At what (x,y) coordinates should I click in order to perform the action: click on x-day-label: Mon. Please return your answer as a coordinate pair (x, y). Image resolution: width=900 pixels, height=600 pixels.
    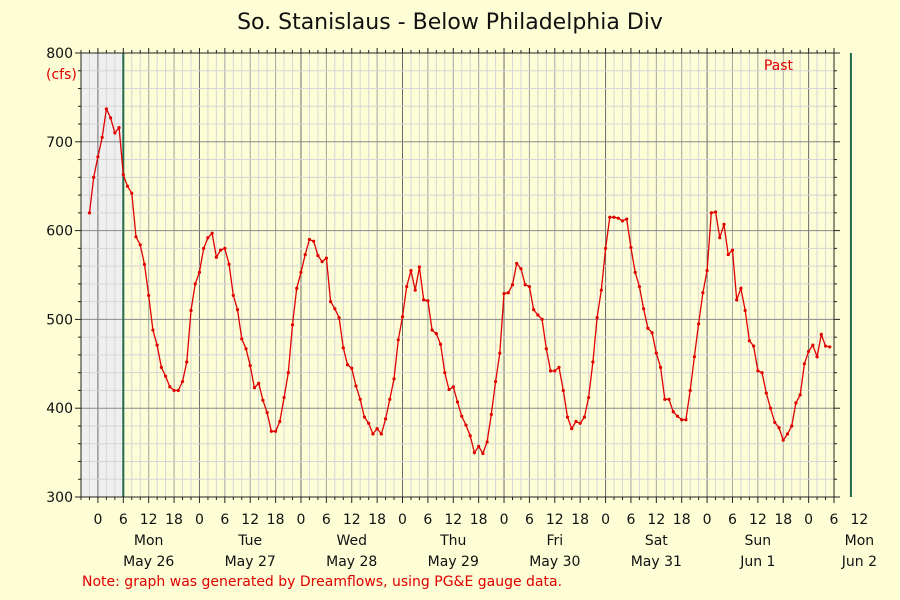
    Looking at the image, I should click on (149, 541).